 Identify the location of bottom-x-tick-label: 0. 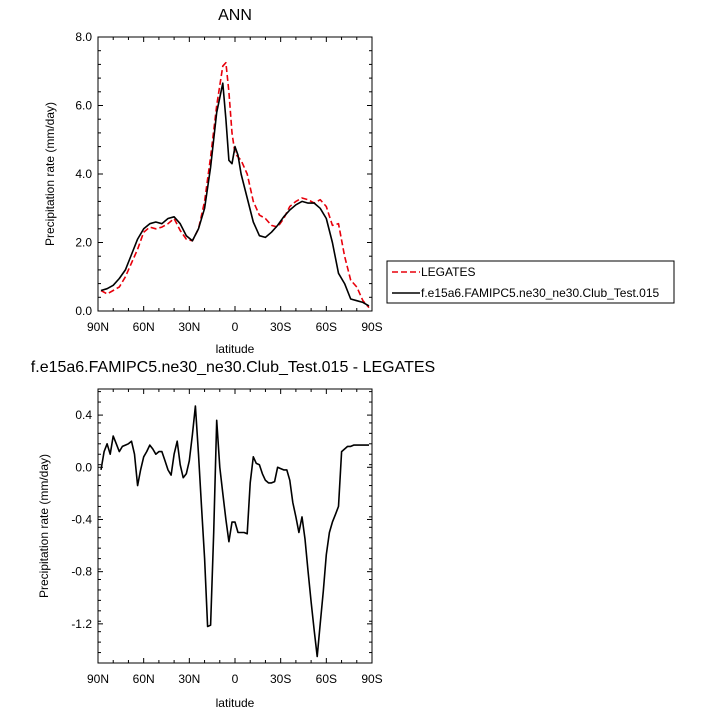
(235, 679).